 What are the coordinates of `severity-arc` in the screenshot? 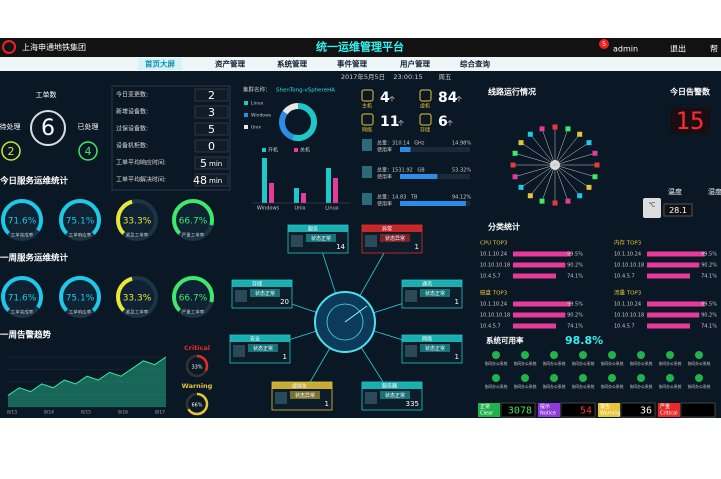 It's located at (197, 404).